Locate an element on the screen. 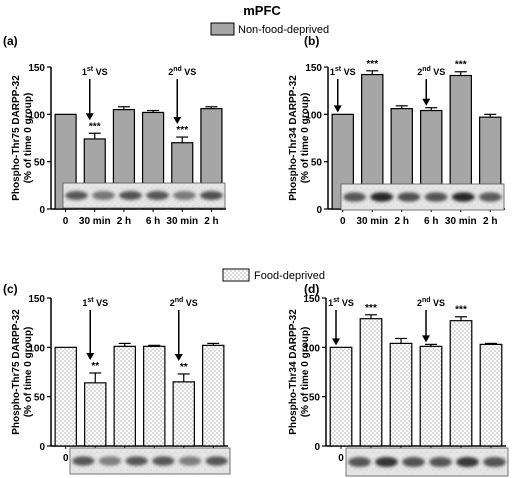 The image size is (520, 478). legend-bottom: Food-deprived is located at coordinates (273, 275).